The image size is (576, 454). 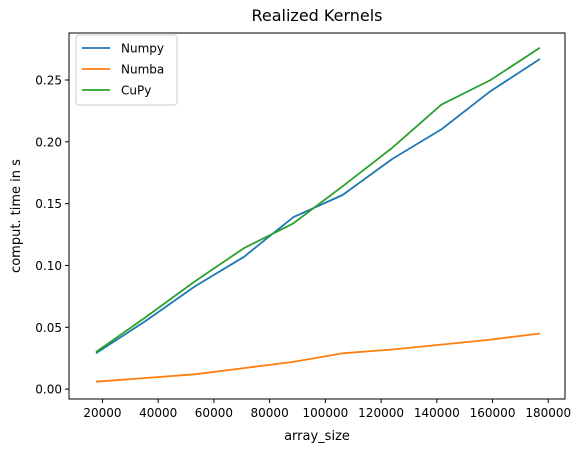 What do you see at coordinates (48, 266) in the screenshot?
I see `y-tick-label: 0.10` at bounding box center [48, 266].